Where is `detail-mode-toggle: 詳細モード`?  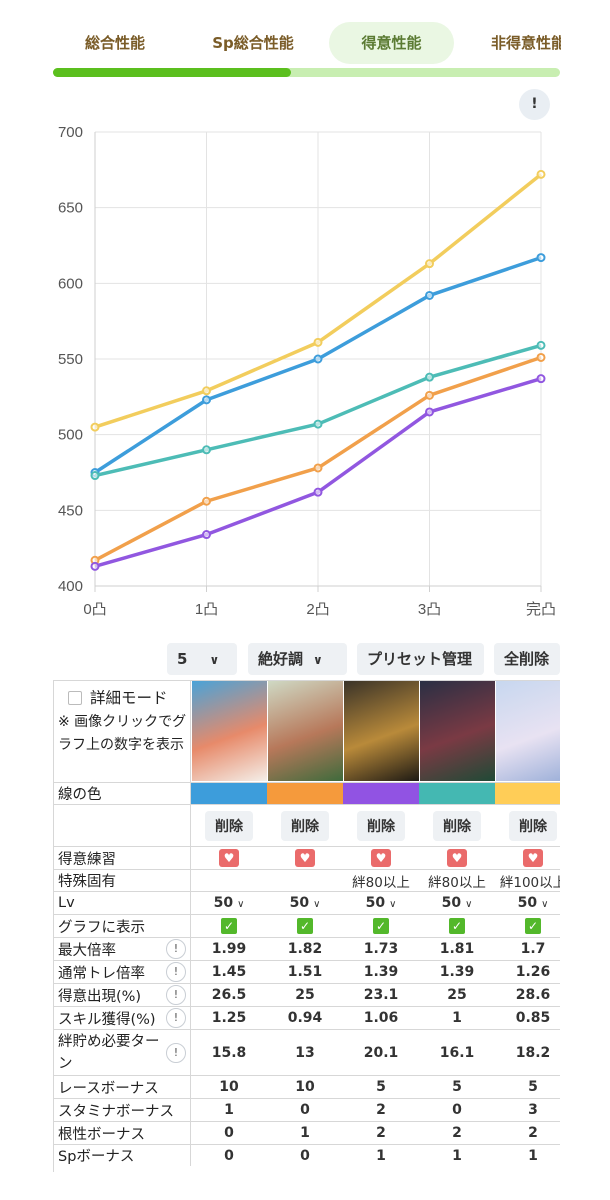
detail-mode-toggle: 詳細モード is located at coordinates (129, 697).